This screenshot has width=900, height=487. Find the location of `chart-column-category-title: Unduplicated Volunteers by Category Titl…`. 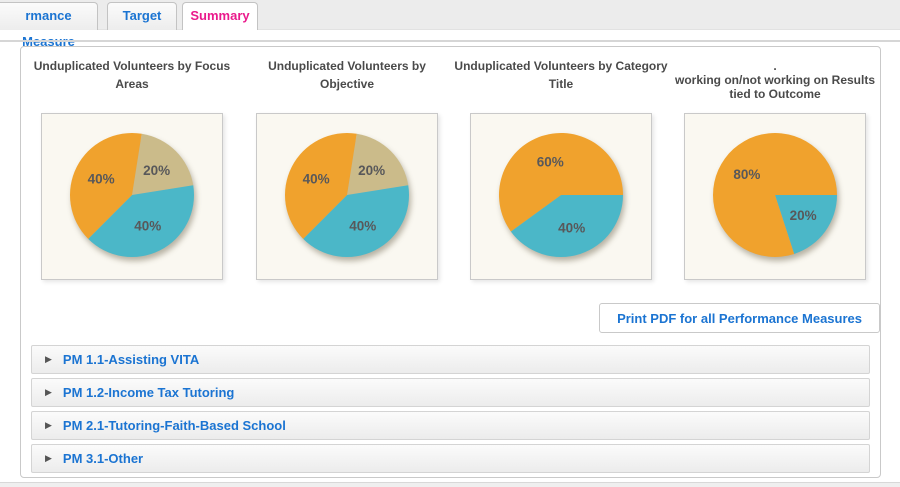

chart-column-category-title: Unduplicated Volunteers by Category Titl… is located at coordinates (561, 174).